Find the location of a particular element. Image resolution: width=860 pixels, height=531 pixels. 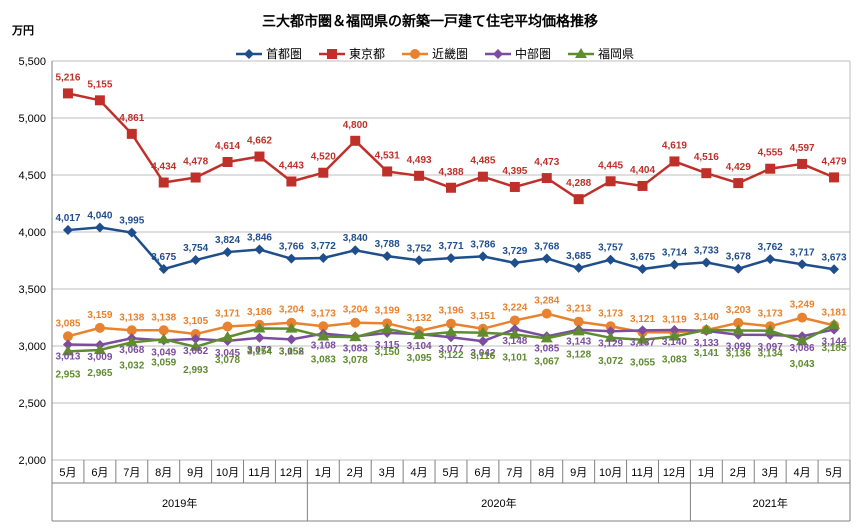

x-tick-label: 3月 is located at coordinates (387, 473).